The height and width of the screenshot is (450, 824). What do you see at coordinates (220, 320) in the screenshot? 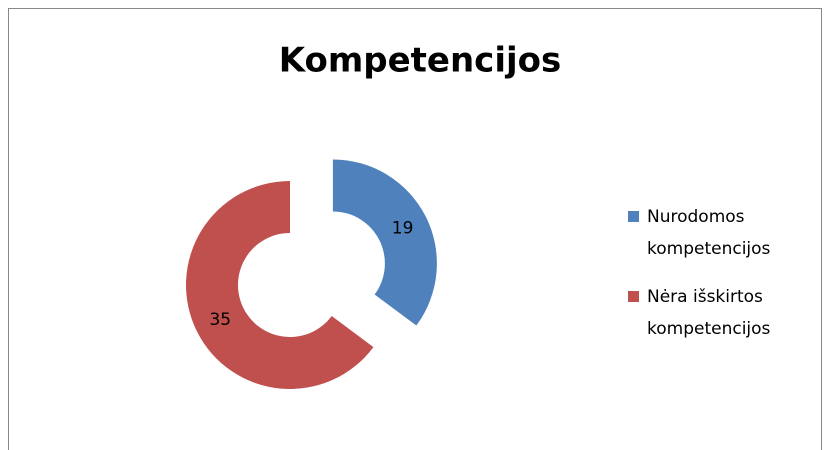
I see `data-label: 35` at bounding box center [220, 320].